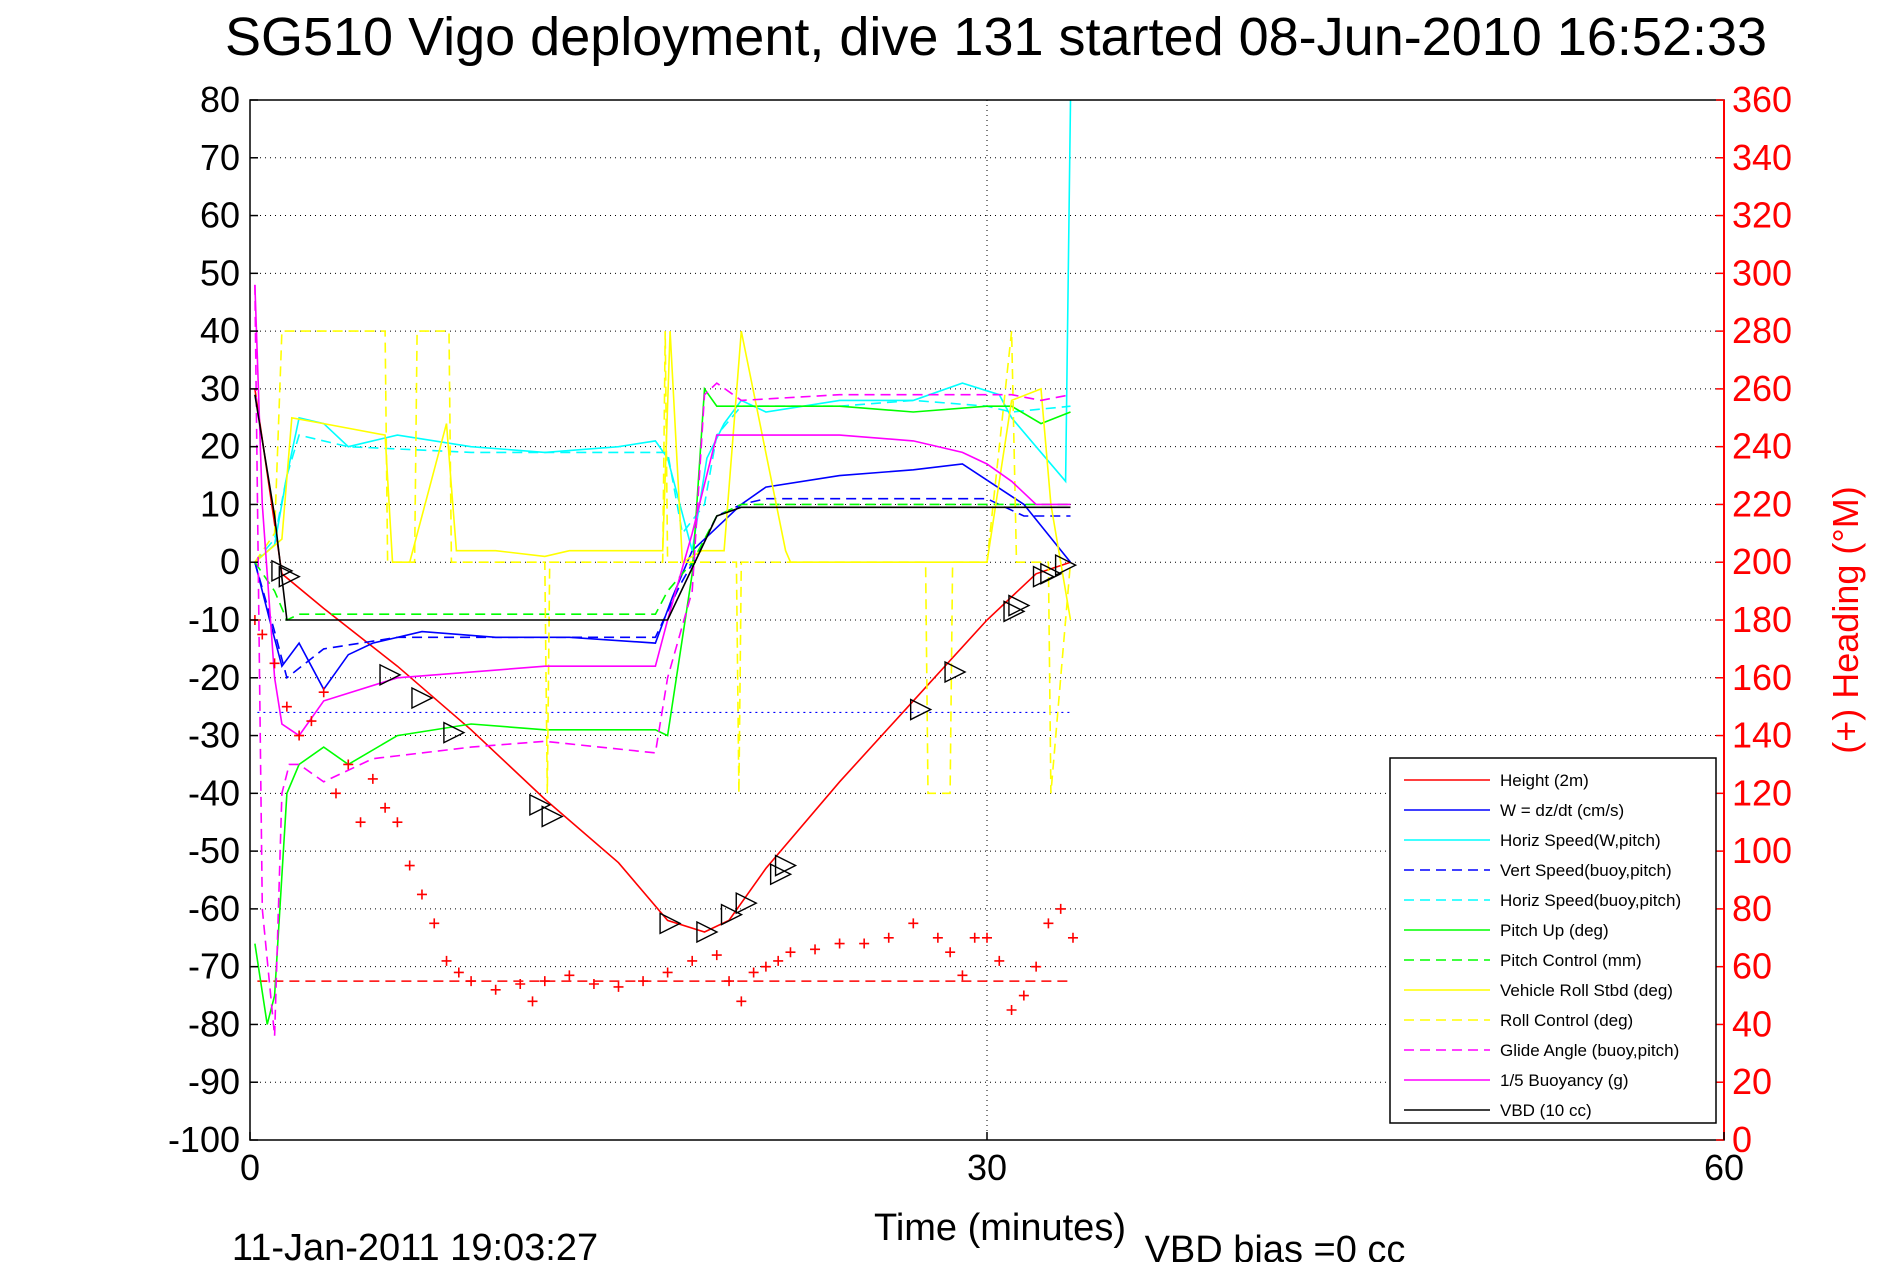 Image resolution: width=1891 pixels, height=1262 pixels. I want to click on x-tick-label: 0, so click(250, 1167).